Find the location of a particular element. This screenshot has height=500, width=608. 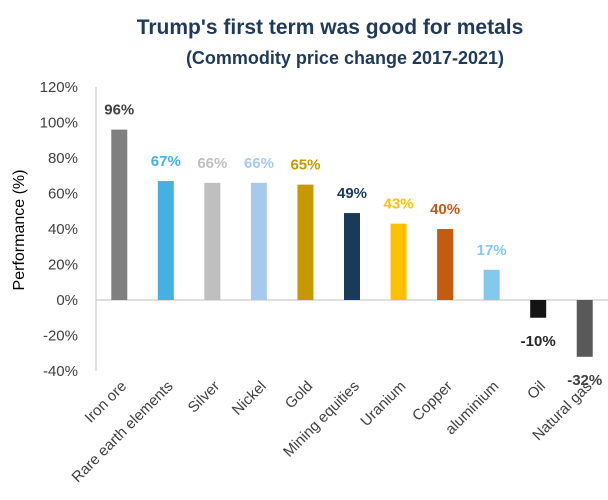

y-axis-ticks: -40% -20% 0% 20% 40% 60% 80% 100% 120% is located at coordinates (59, 229).